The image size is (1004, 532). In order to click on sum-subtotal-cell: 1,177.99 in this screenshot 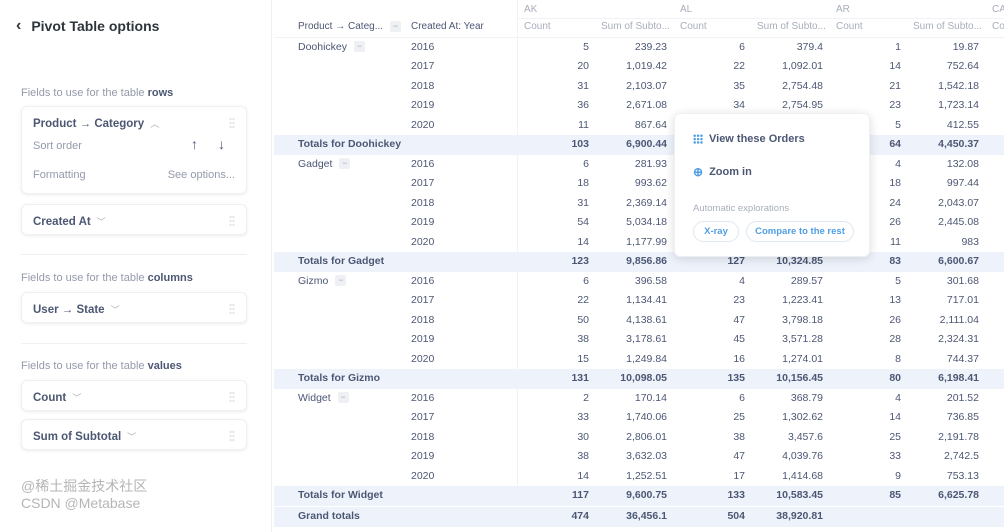, I will do `click(646, 241)`.